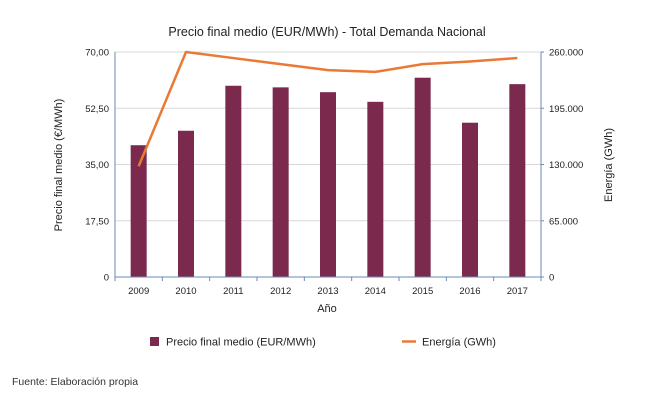  Describe the element at coordinates (138, 291) in the screenshot. I see `x-tick-label: 2009` at that location.